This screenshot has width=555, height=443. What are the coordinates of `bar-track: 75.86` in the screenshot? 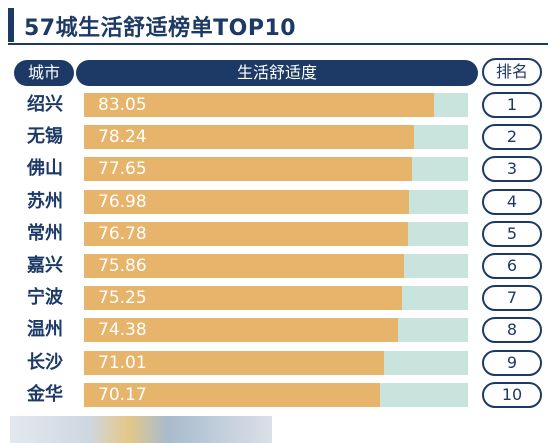 It's located at (276, 266).